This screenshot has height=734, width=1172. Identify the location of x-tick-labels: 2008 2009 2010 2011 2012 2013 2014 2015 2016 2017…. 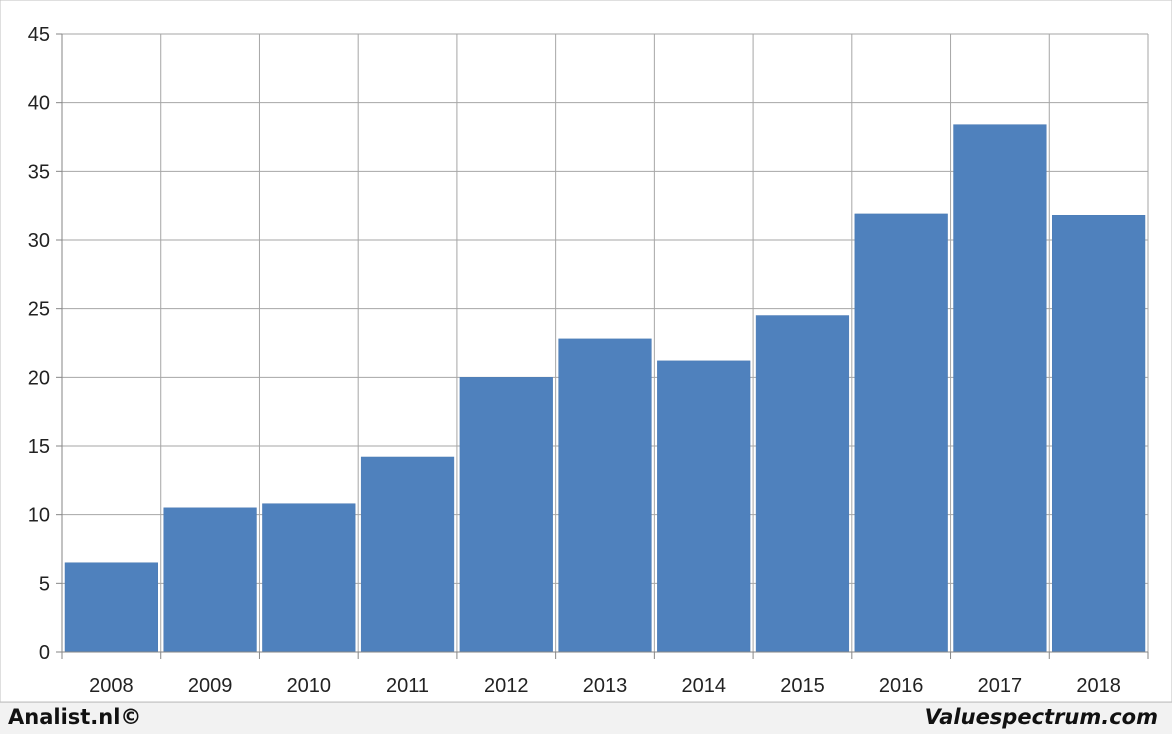
(605, 686).